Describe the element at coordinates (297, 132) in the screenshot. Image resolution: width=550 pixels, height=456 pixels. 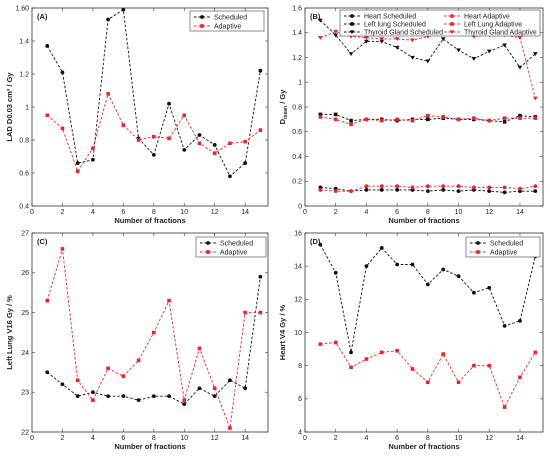
I see `y-tick-label: 0.6` at that location.